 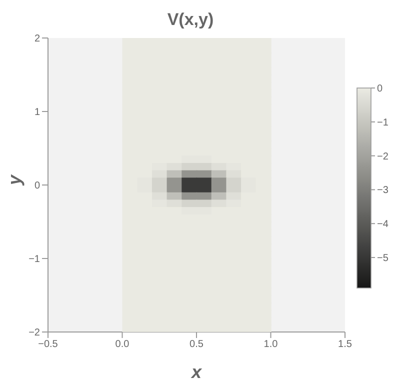 I want to click on y-tick-label: 2, so click(x=37, y=39).